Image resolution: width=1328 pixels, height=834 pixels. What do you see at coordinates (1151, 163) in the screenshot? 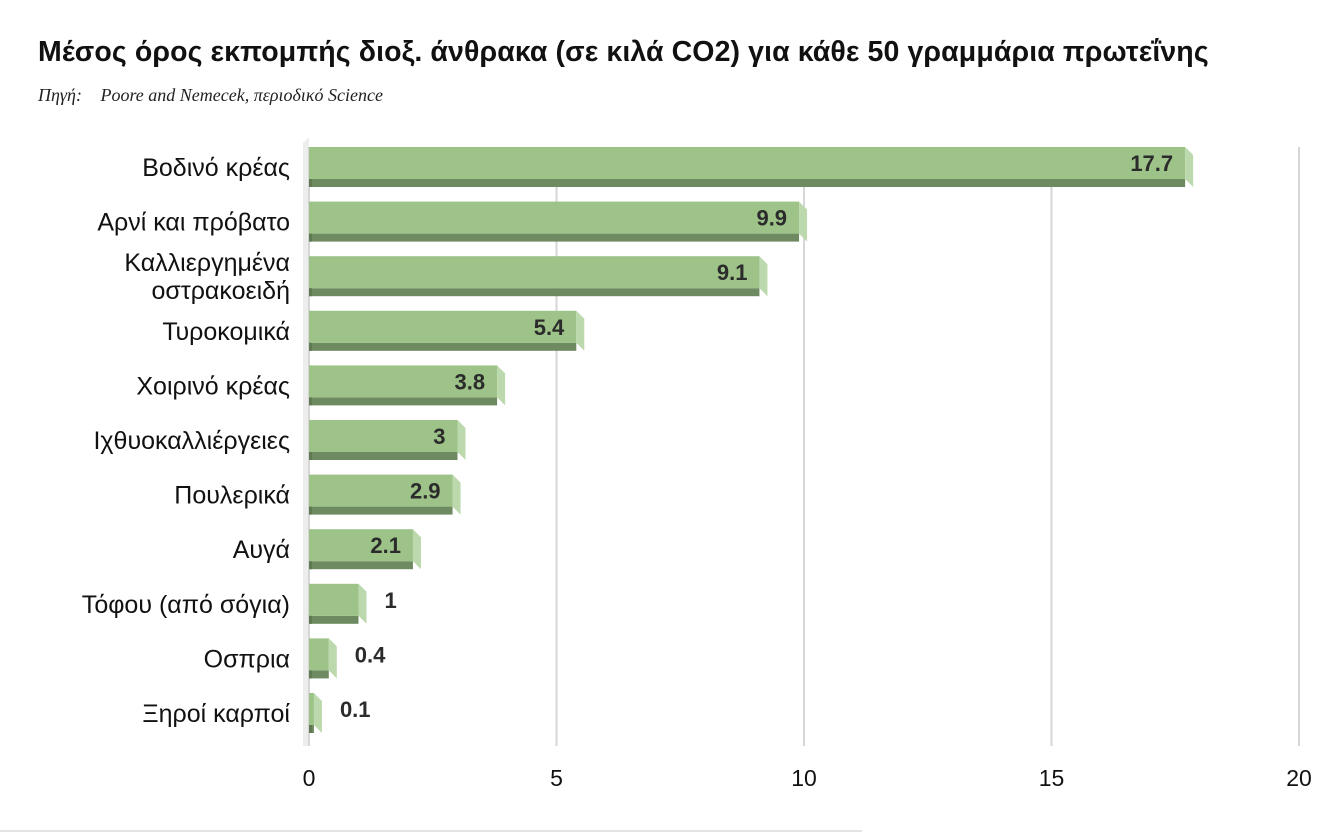
I see `value-label: 17.7` at bounding box center [1151, 163].